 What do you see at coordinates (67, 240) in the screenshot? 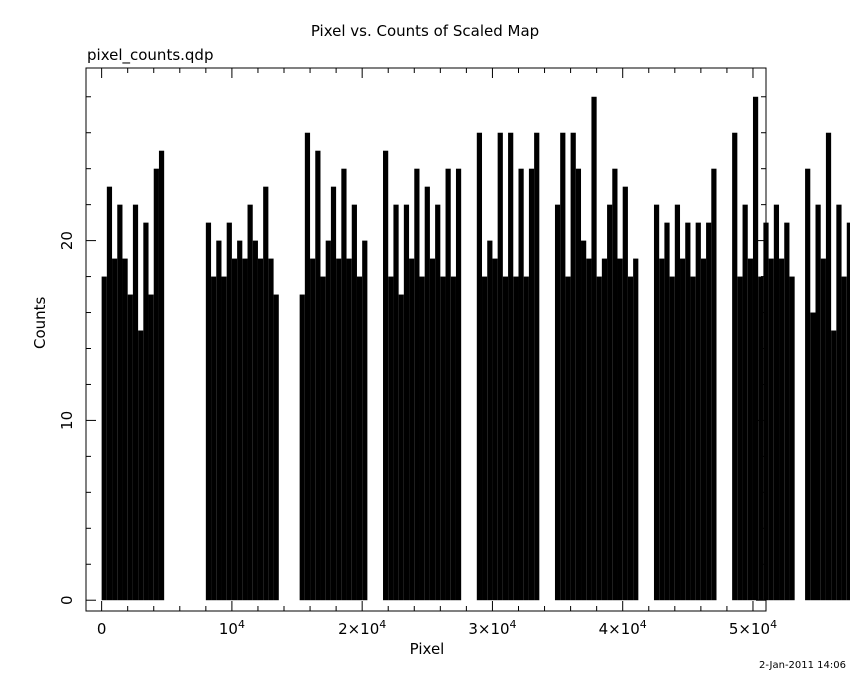
I see `y-tick-label: 20` at bounding box center [67, 240].